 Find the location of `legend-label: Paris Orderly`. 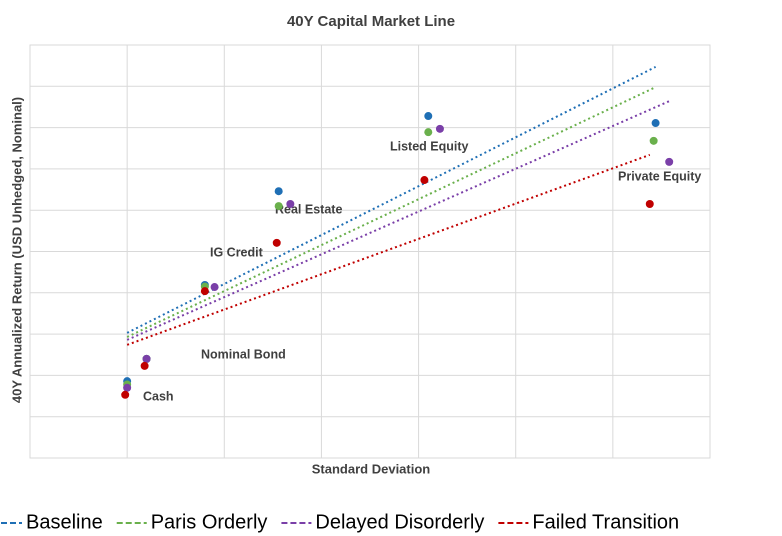

legend-label: Paris Orderly is located at coordinates (209, 522).